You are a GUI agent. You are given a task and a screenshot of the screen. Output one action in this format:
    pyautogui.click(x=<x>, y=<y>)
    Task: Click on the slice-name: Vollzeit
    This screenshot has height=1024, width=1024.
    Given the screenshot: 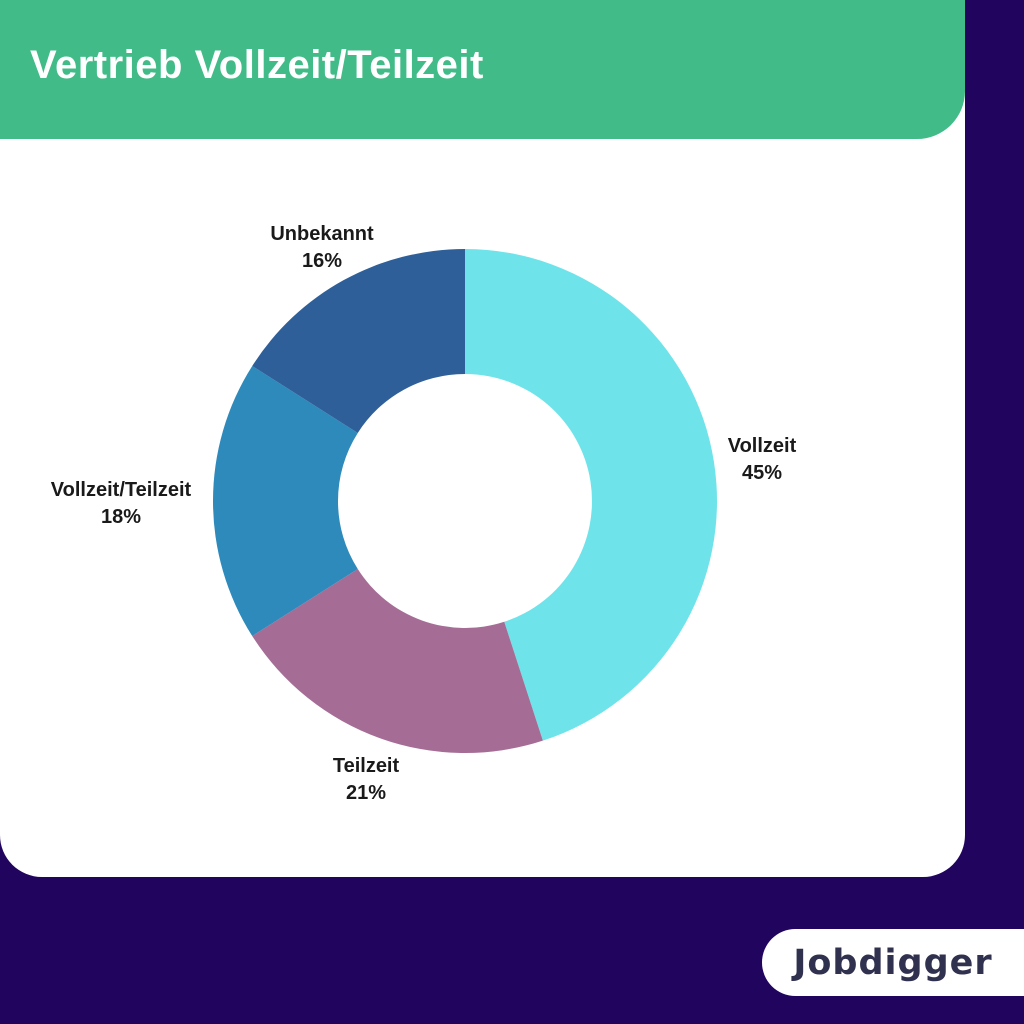 What is the action you would take?
    pyautogui.click(x=762, y=446)
    